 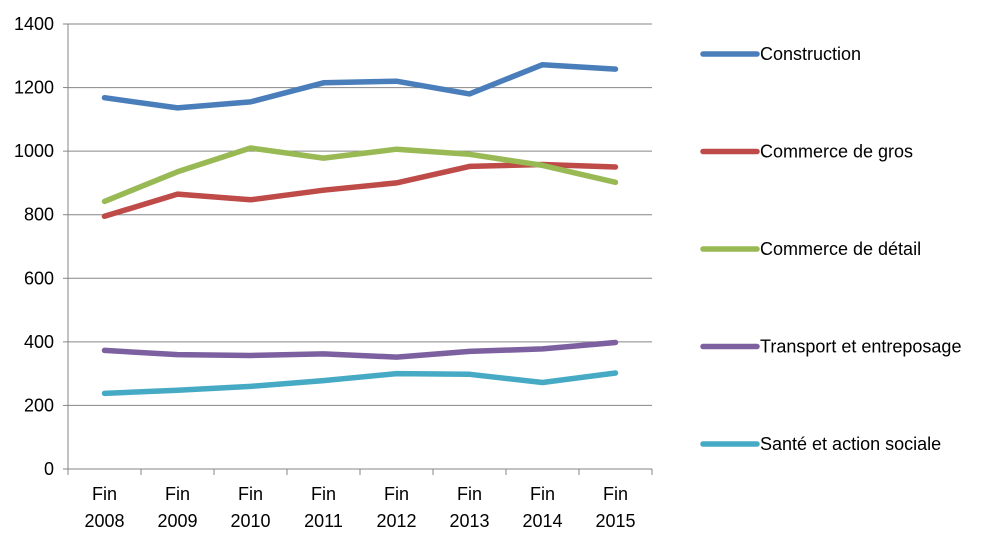 I want to click on x-tick-label-line: 2010, so click(x=250, y=521).